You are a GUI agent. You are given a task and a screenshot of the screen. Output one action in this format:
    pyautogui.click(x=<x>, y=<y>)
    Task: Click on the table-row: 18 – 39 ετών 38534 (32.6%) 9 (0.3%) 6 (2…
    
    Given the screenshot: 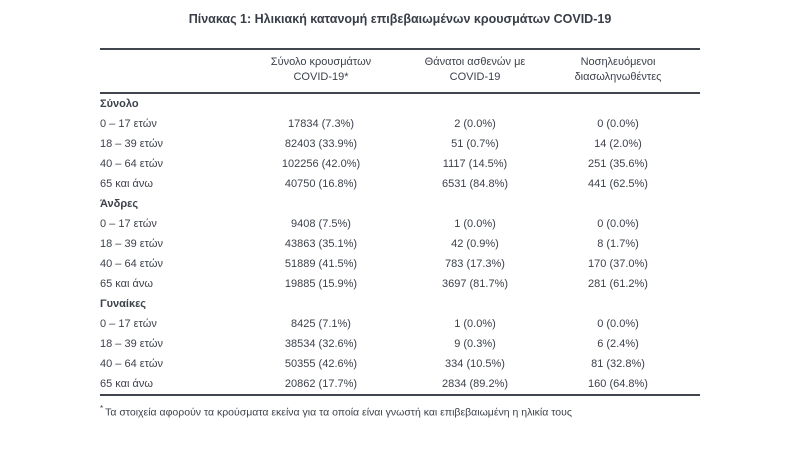 What is the action you would take?
    pyautogui.click(x=400, y=344)
    